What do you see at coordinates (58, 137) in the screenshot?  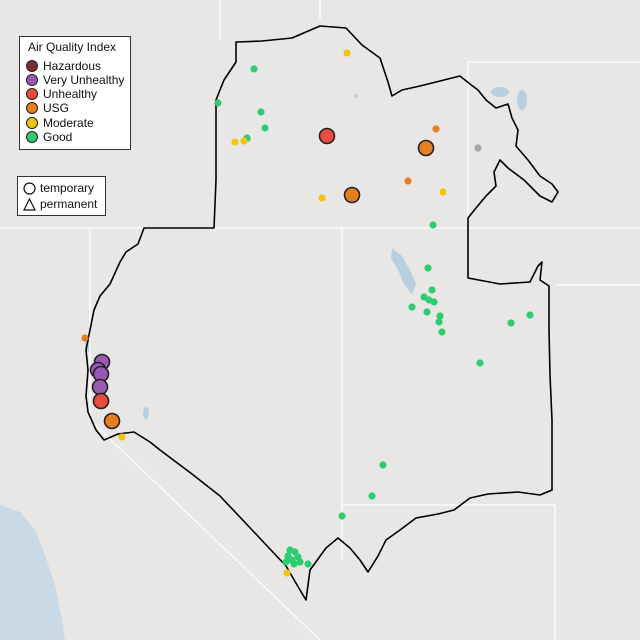 I see `legend-label: Good` at bounding box center [58, 137].